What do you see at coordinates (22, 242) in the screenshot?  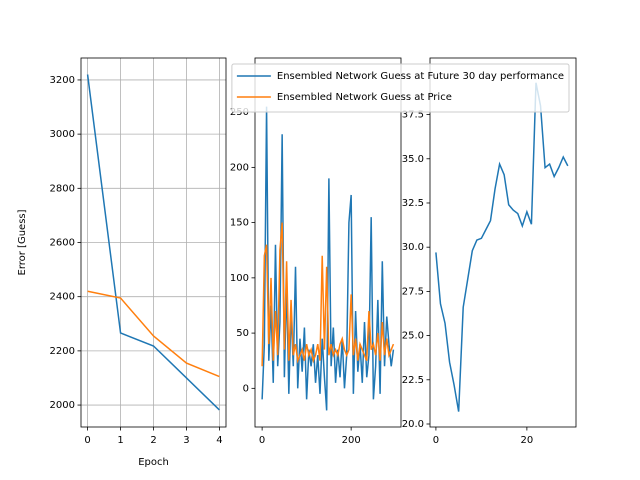 I see `y-axis-label: Error [Guess]` at bounding box center [22, 242].